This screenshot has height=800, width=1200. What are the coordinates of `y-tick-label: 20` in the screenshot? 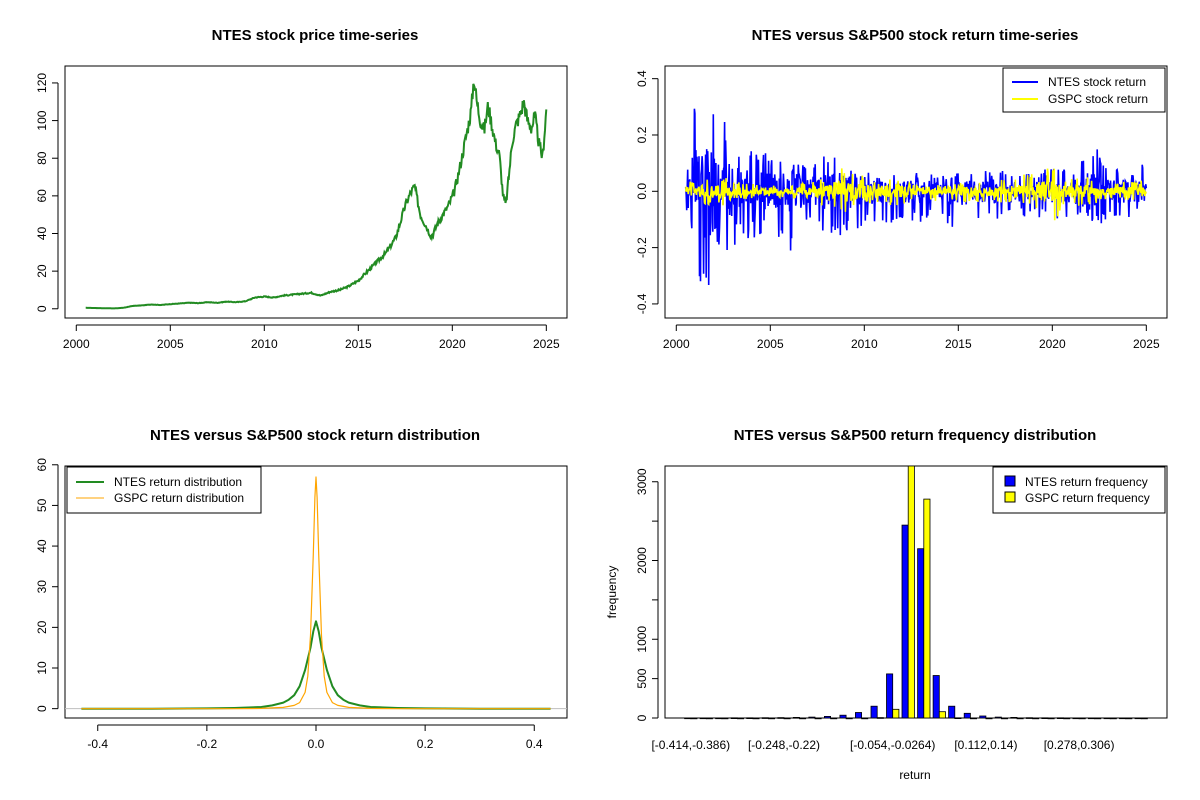 It's located at (42, 627).